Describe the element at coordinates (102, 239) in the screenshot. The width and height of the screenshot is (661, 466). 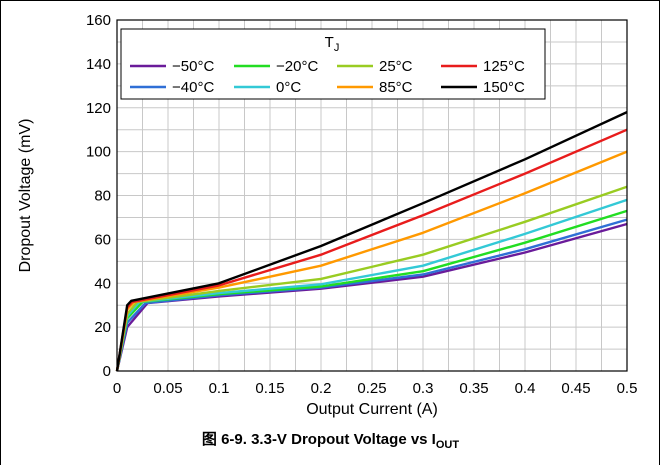
I see `y-tick-label: 60` at that location.